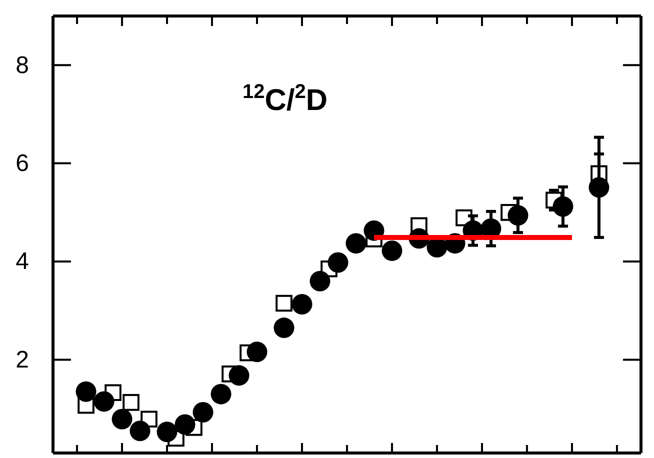  Describe the element at coordinates (22, 360) in the screenshot. I see `y-tick-label: 2` at that location.